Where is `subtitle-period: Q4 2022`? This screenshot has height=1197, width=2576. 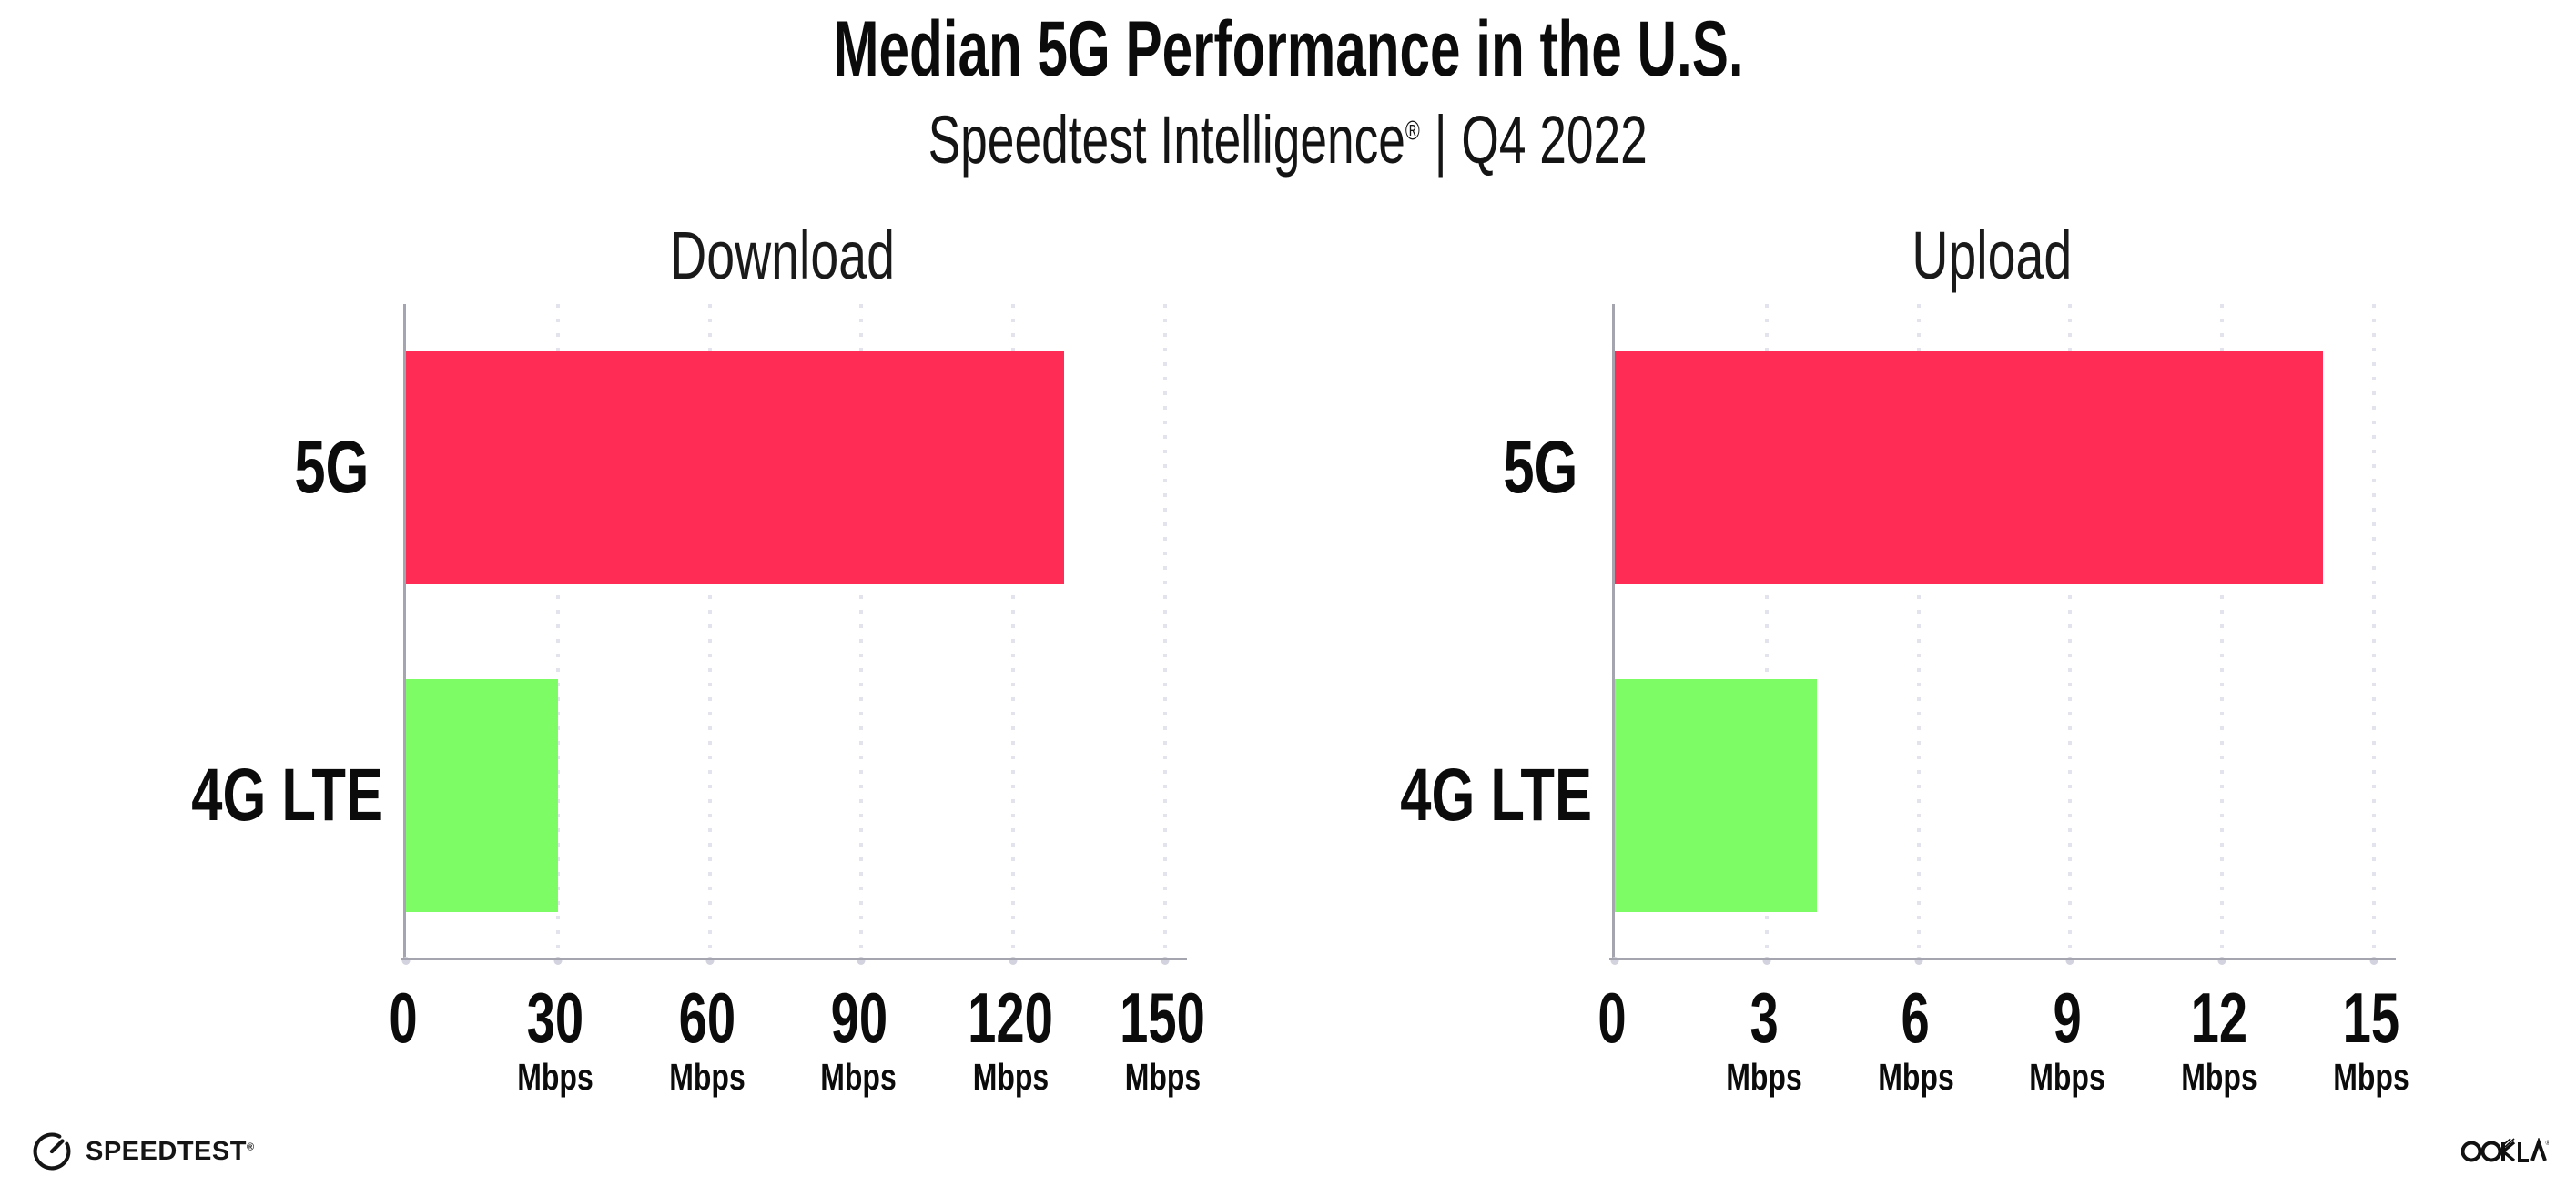 subtitle-period: Q4 2022 is located at coordinates (1554, 140).